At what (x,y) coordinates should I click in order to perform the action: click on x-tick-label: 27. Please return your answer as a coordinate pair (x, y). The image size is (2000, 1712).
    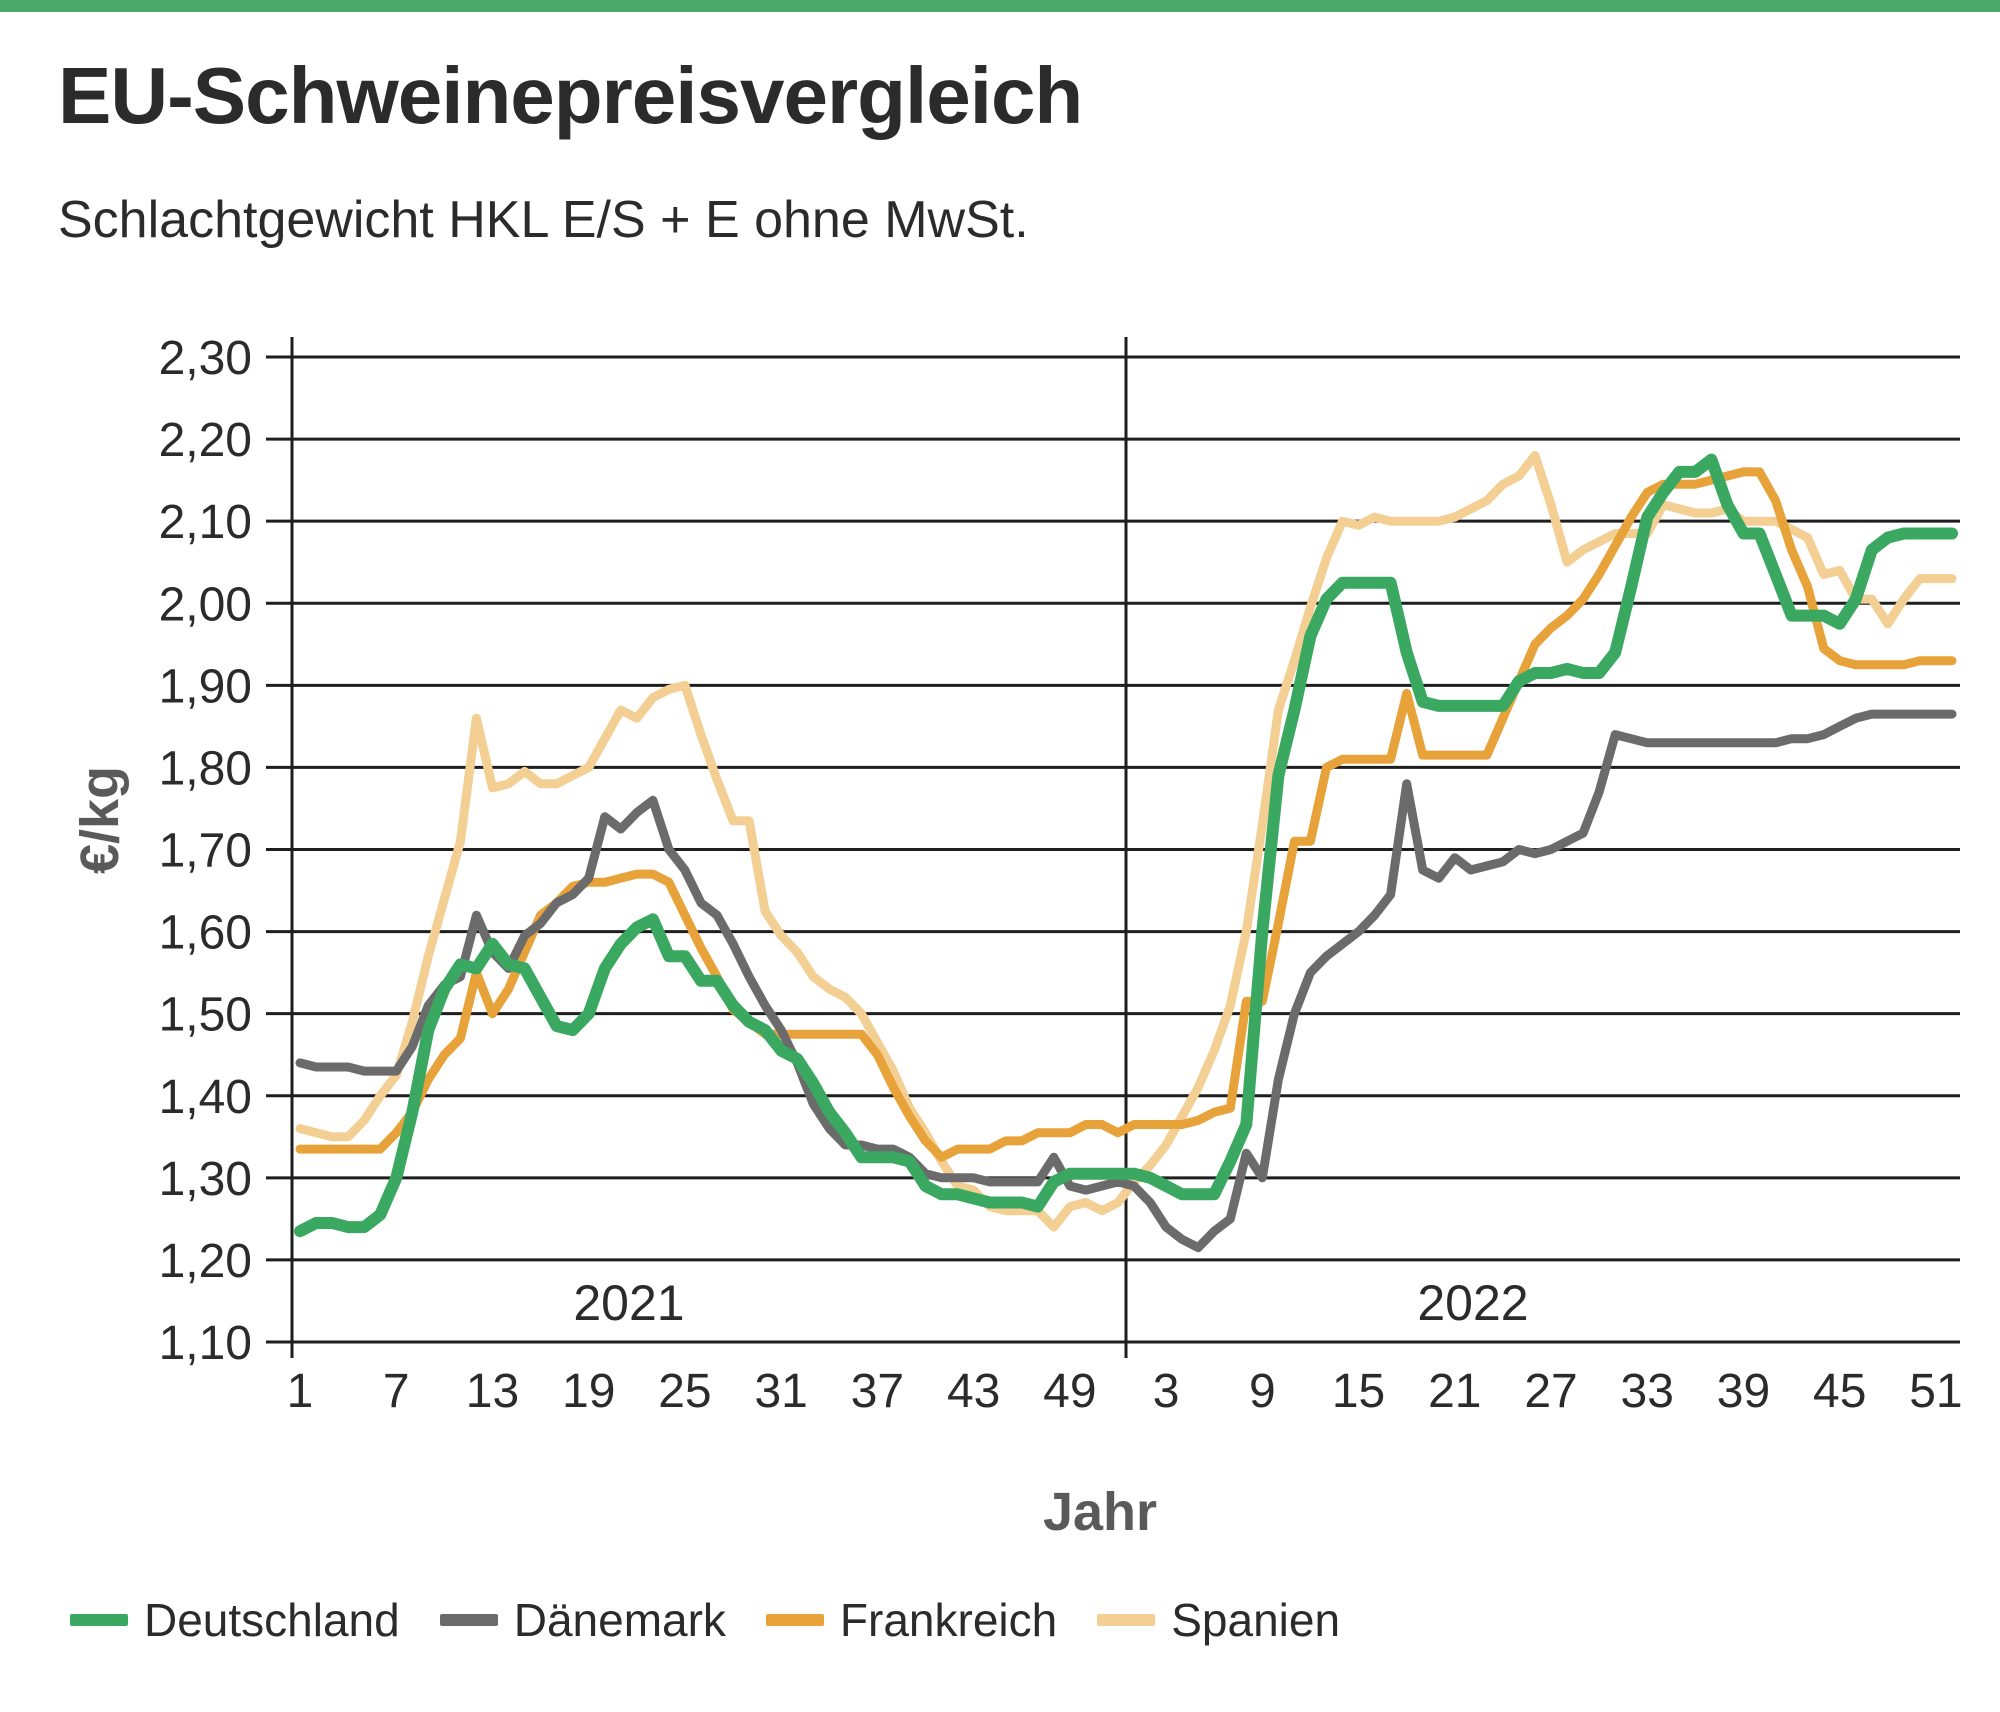
    Looking at the image, I should click on (1550, 1391).